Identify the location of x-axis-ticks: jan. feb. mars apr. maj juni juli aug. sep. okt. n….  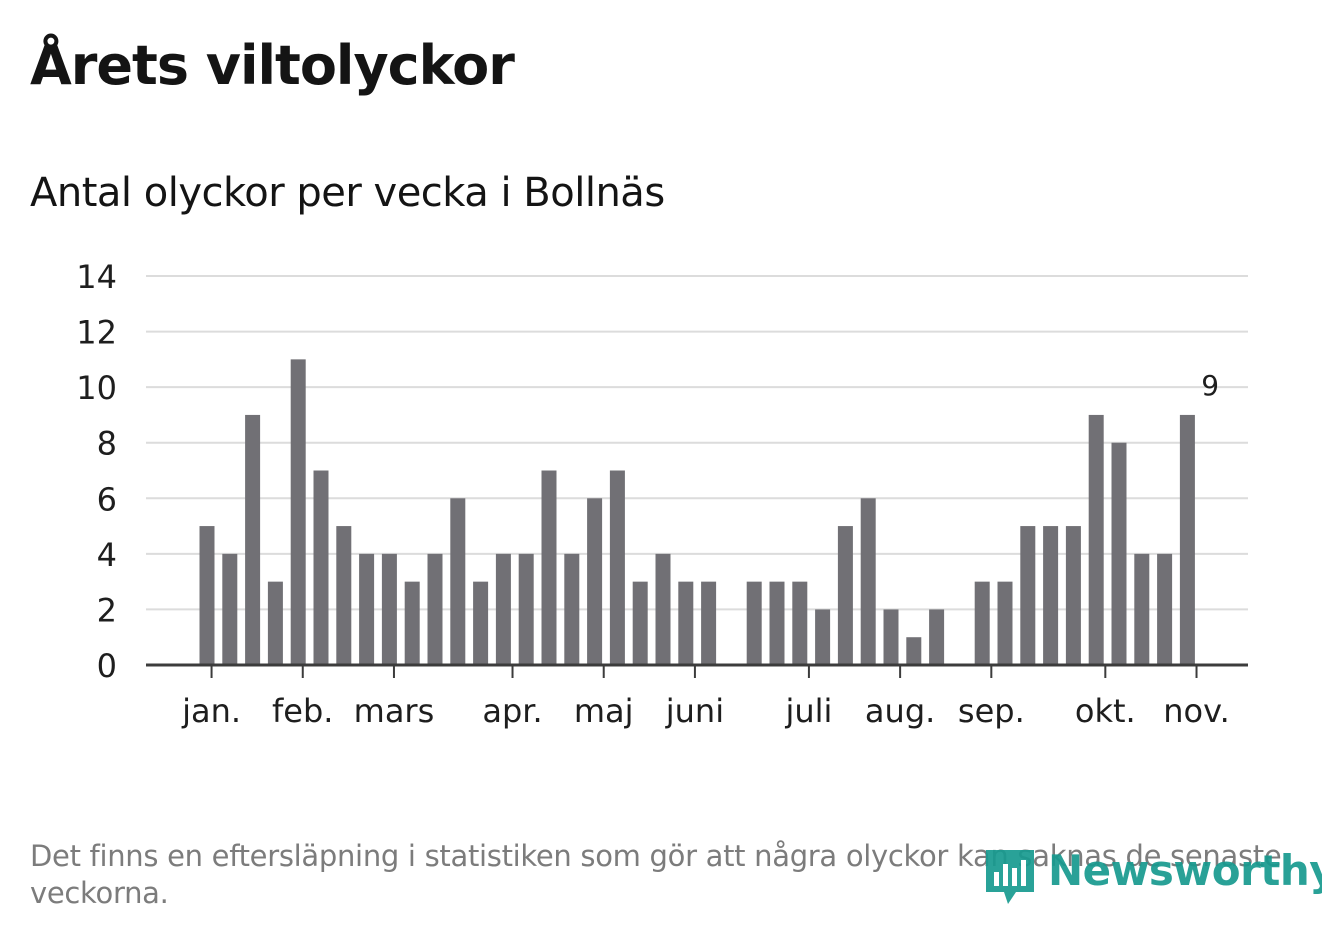
(705, 697).